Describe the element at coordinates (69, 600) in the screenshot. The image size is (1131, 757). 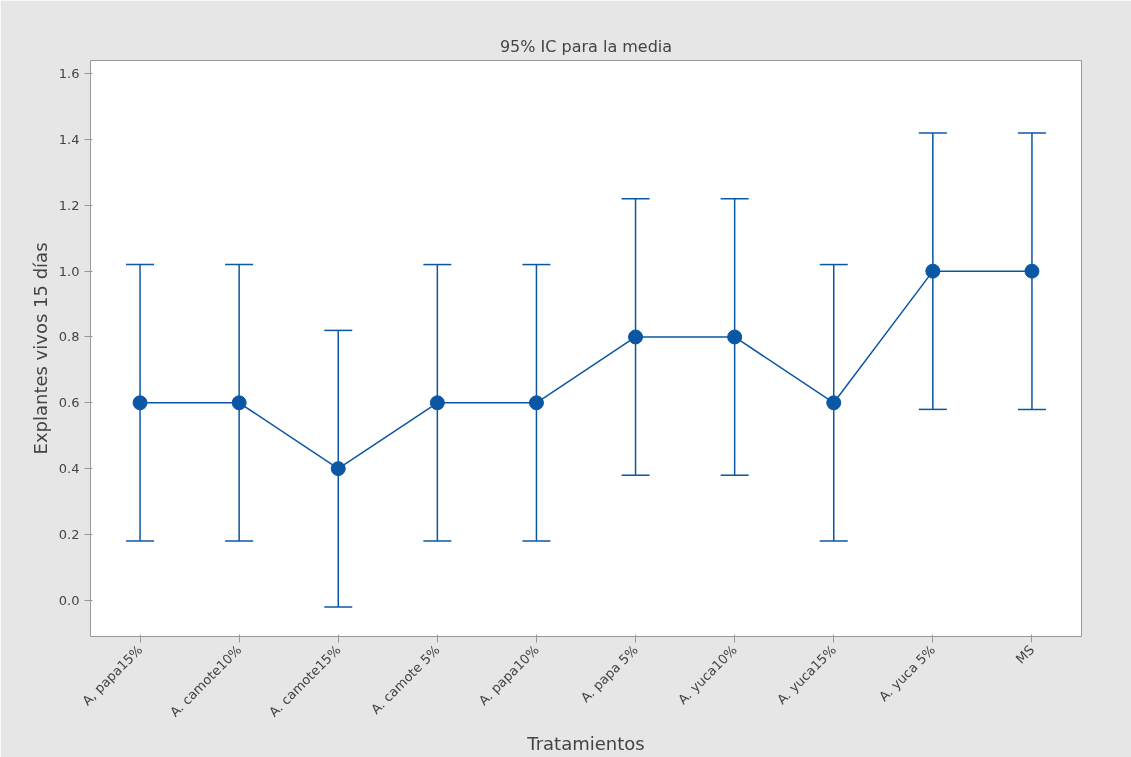
I see `y-tick-label: 0.0` at that location.